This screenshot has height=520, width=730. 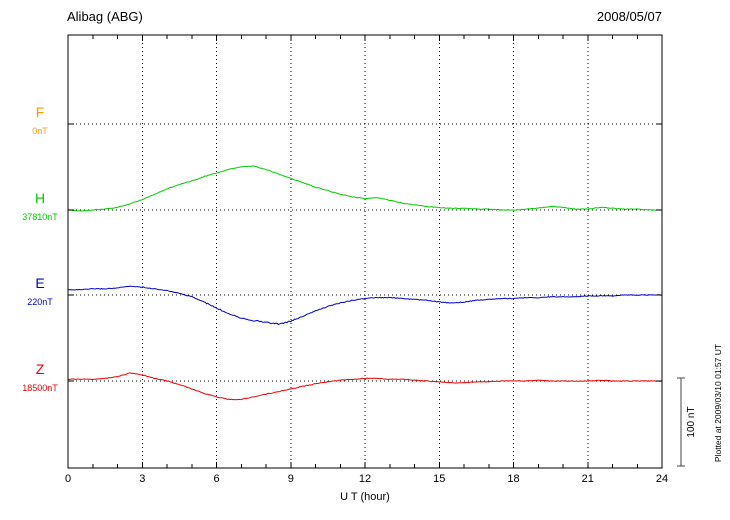 I want to click on x-tick-label: 24, so click(x=662, y=479).